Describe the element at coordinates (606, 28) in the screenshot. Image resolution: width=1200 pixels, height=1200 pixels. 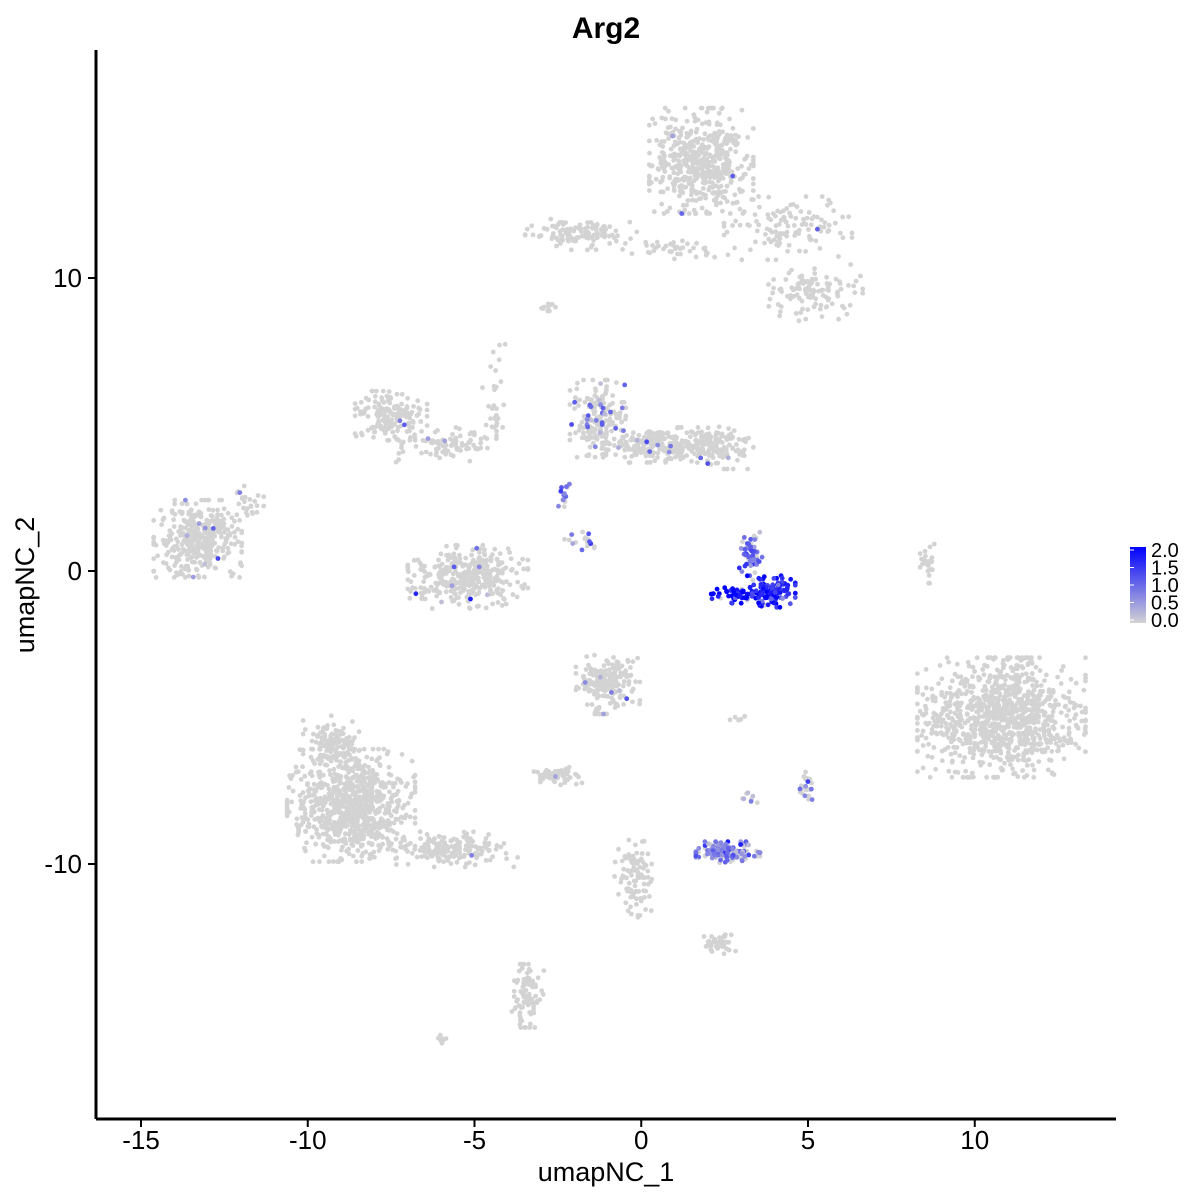
I see `chart-title: Arg2` at that location.